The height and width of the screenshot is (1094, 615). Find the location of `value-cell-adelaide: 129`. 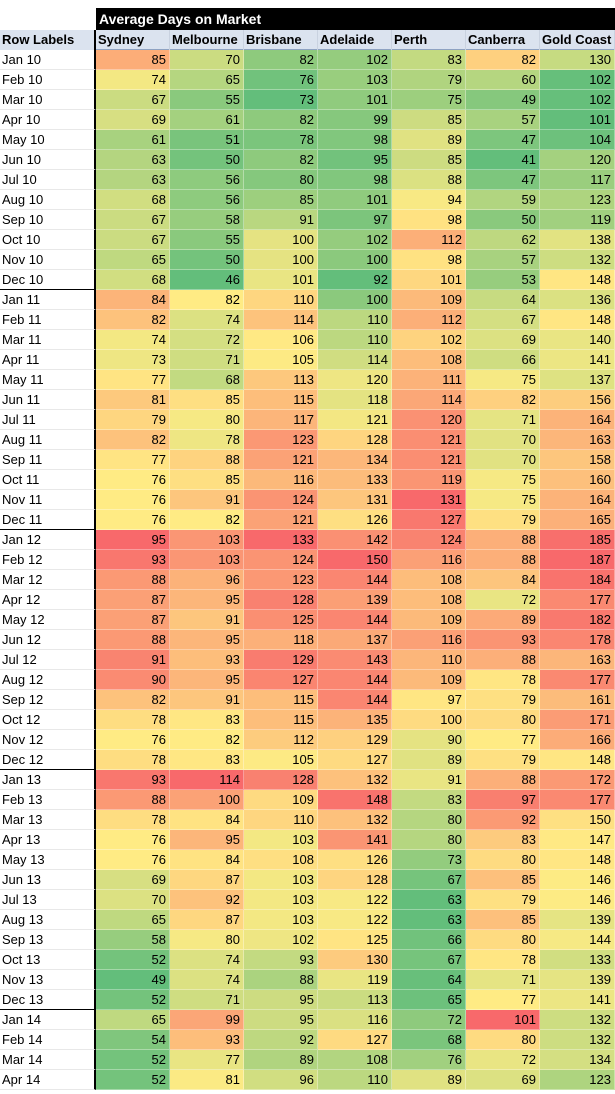

value-cell-adelaide: 129 is located at coordinates (355, 740).